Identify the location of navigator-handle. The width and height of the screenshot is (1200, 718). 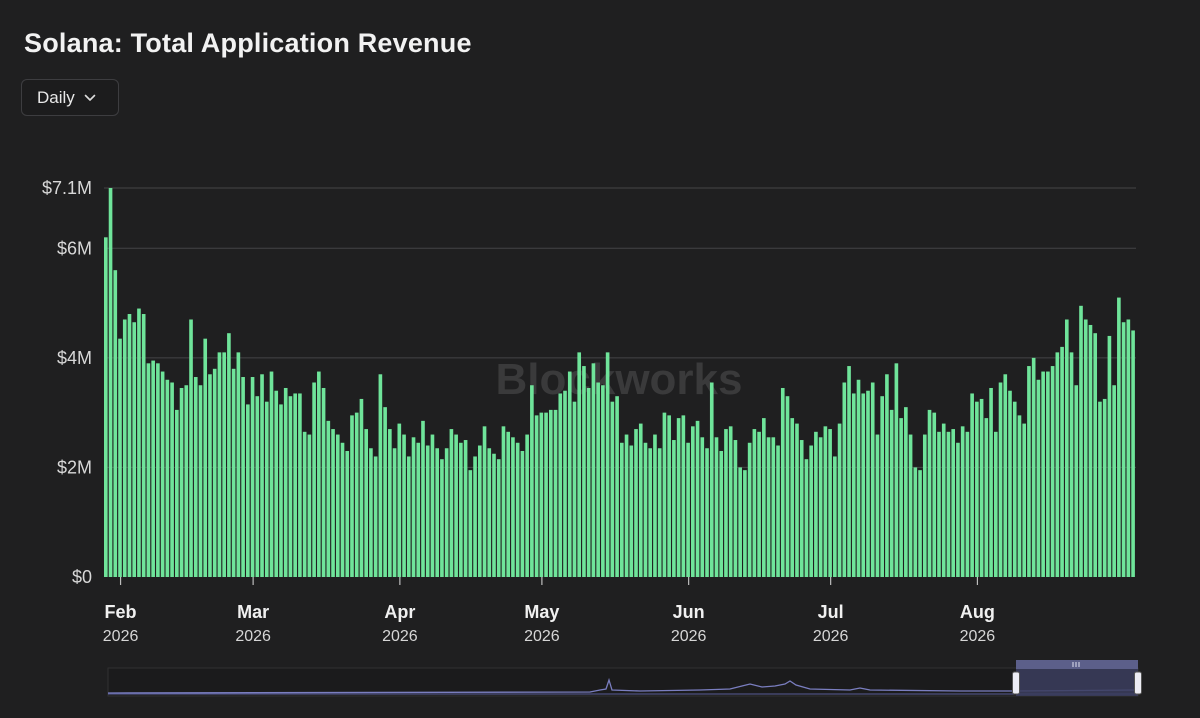
(1138, 683).